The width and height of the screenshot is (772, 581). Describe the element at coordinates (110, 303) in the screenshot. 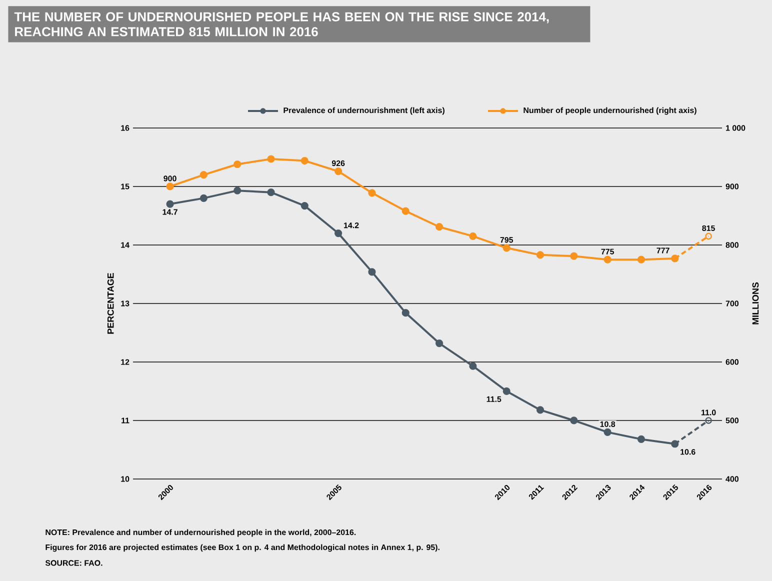

I see `y-axis-title: PERCENTAGE` at that location.